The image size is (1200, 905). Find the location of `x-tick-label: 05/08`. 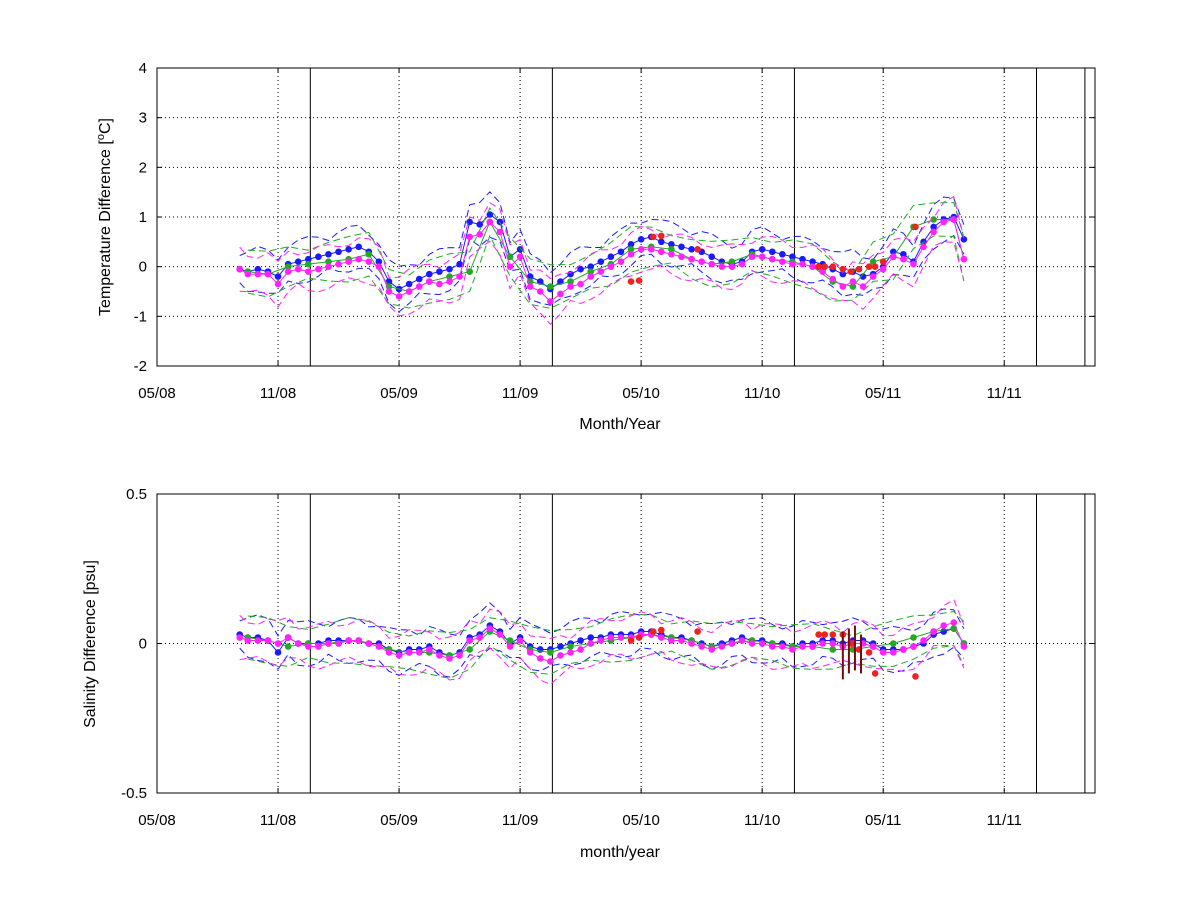

x-tick-label: 05/08 is located at coordinates (157, 820).